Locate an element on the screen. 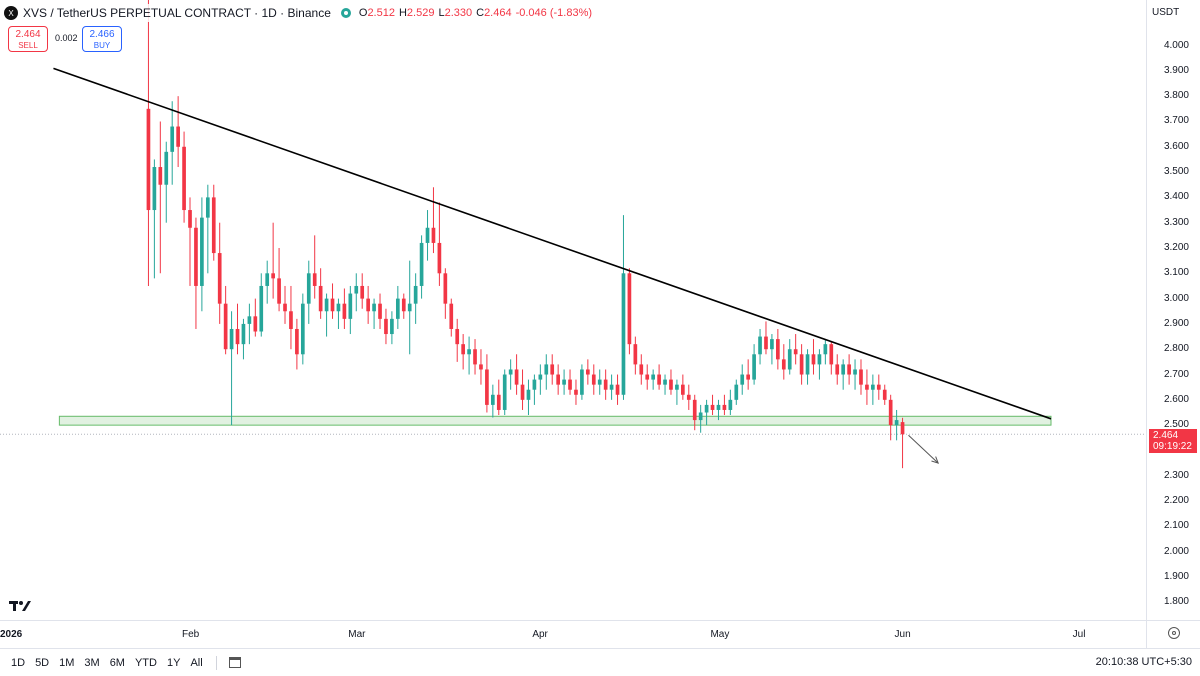 The width and height of the screenshot is (1200, 676). price-tick-label: 3.700 is located at coordinates (1176, 121).